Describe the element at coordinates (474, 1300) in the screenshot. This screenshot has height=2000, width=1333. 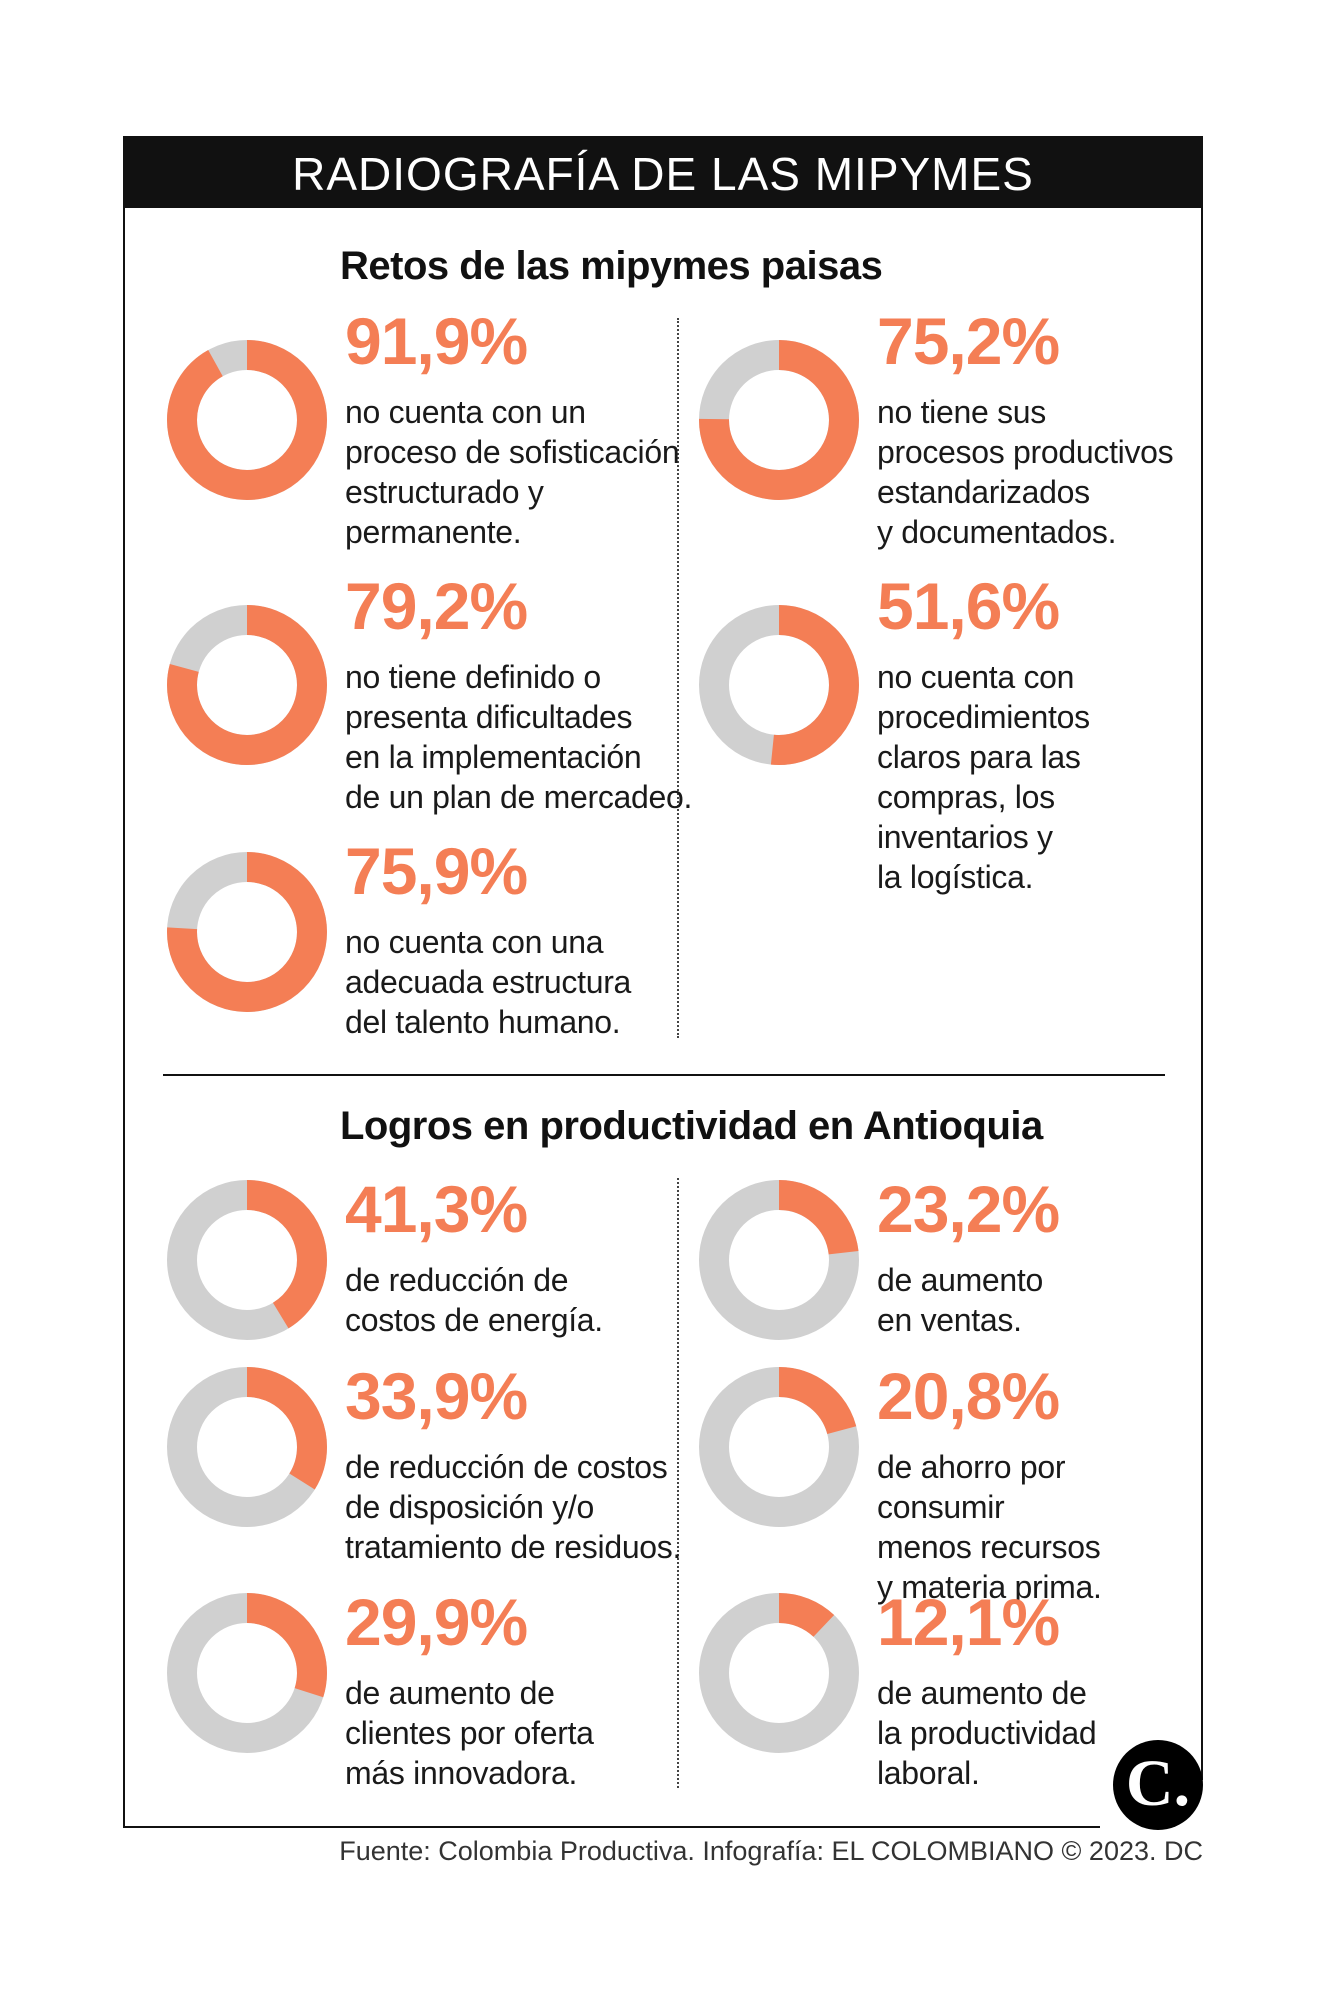
I see `description-text: de reducción de costos de energía.` at that location.